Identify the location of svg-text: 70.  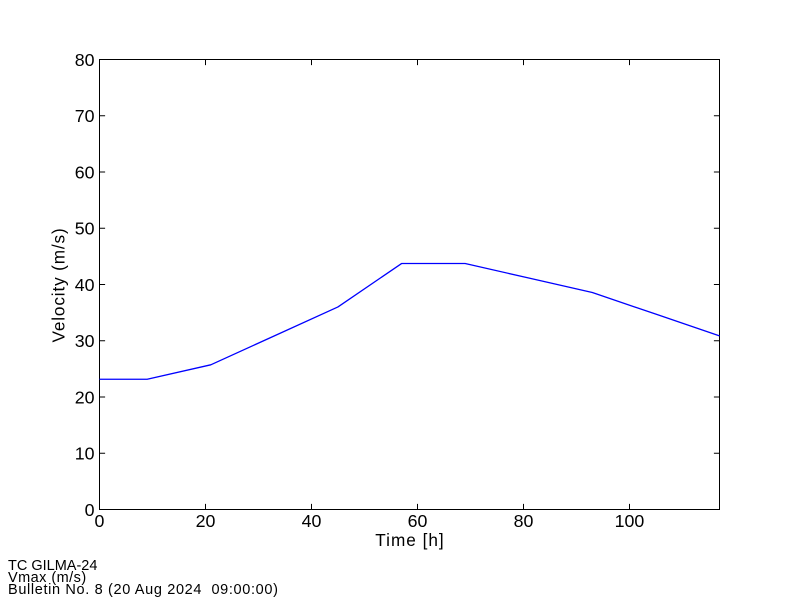
(85, 116).